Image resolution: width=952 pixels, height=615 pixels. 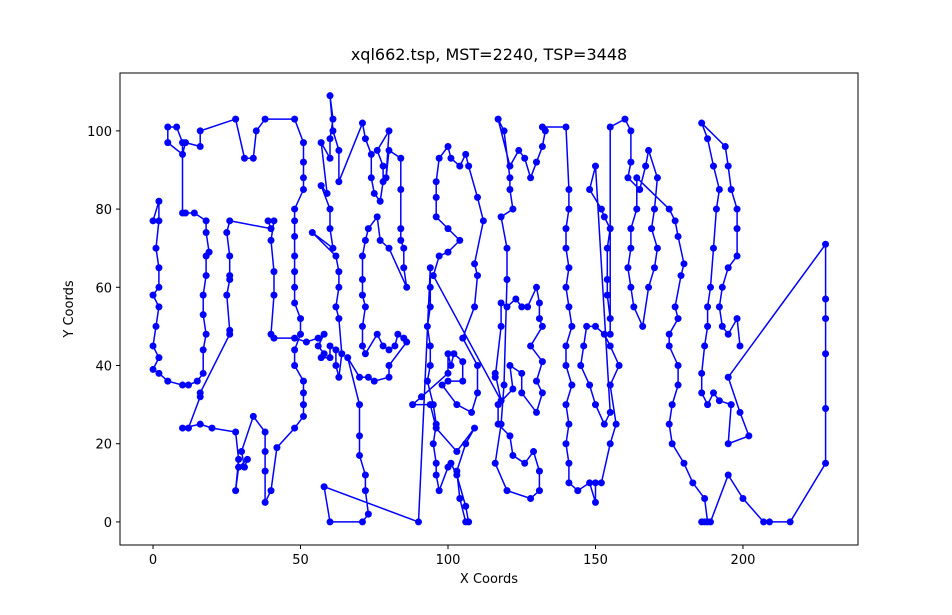 What do you see at coordinates (595, 560) in the screenshot?
I see `x-tick-label: 150` at bounding box center [595, 560].